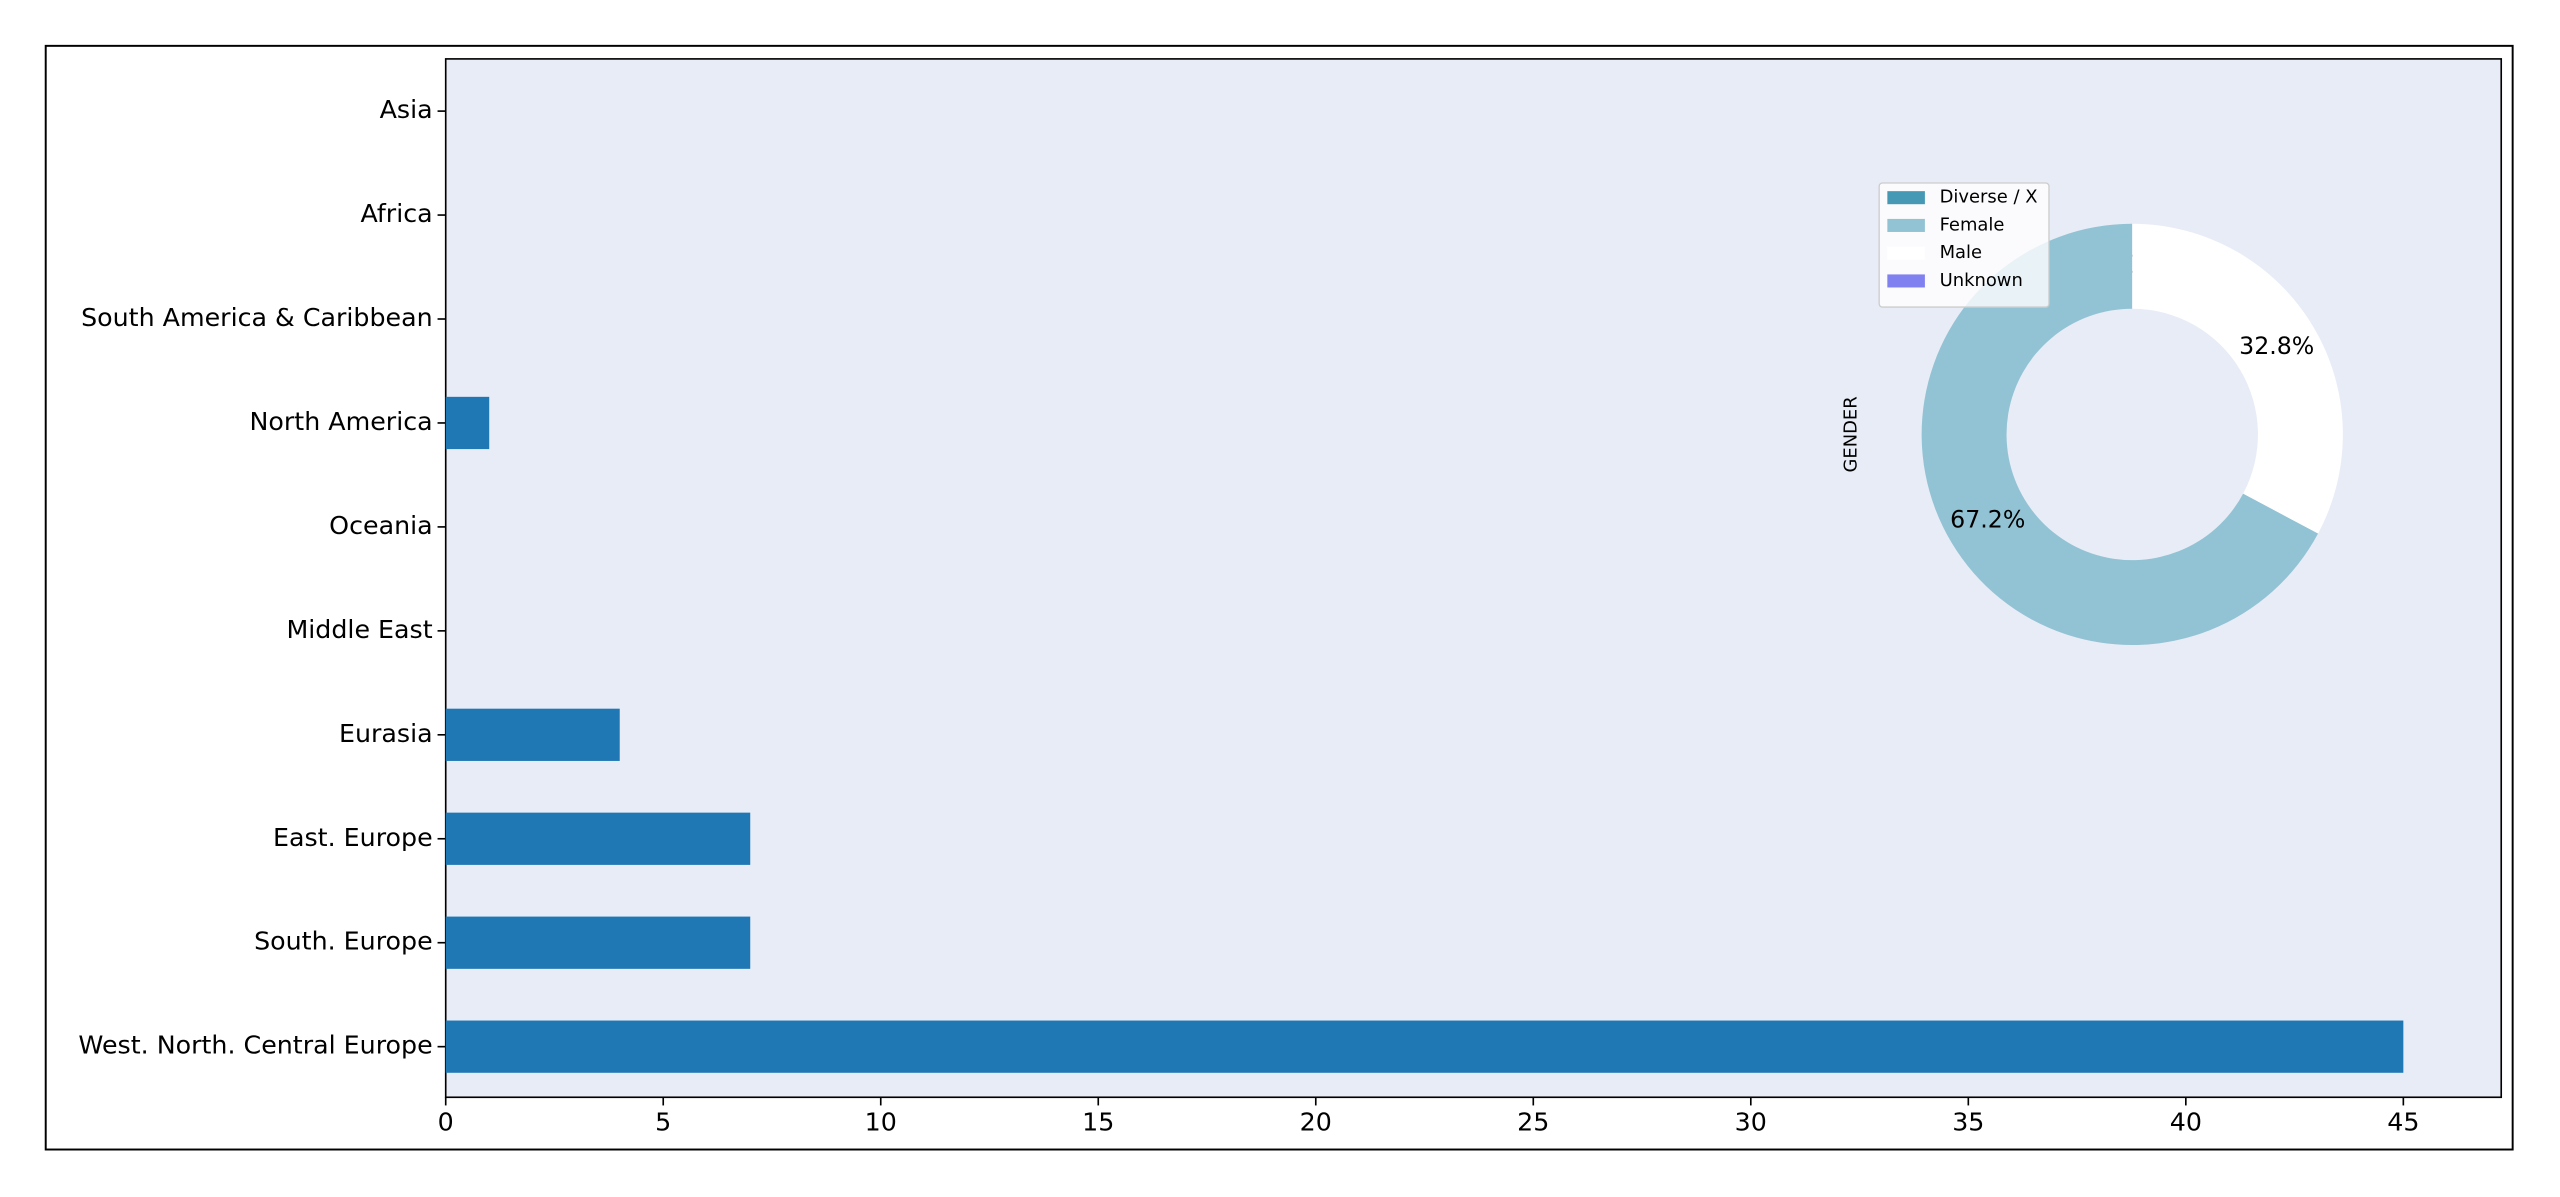 This screenshot has height=1197, width=2560. What do you see at coordinates (257, 317) in the screenshot?
I see `y-tick-label: South America & Caribbean` at bounding box center [257, 317].